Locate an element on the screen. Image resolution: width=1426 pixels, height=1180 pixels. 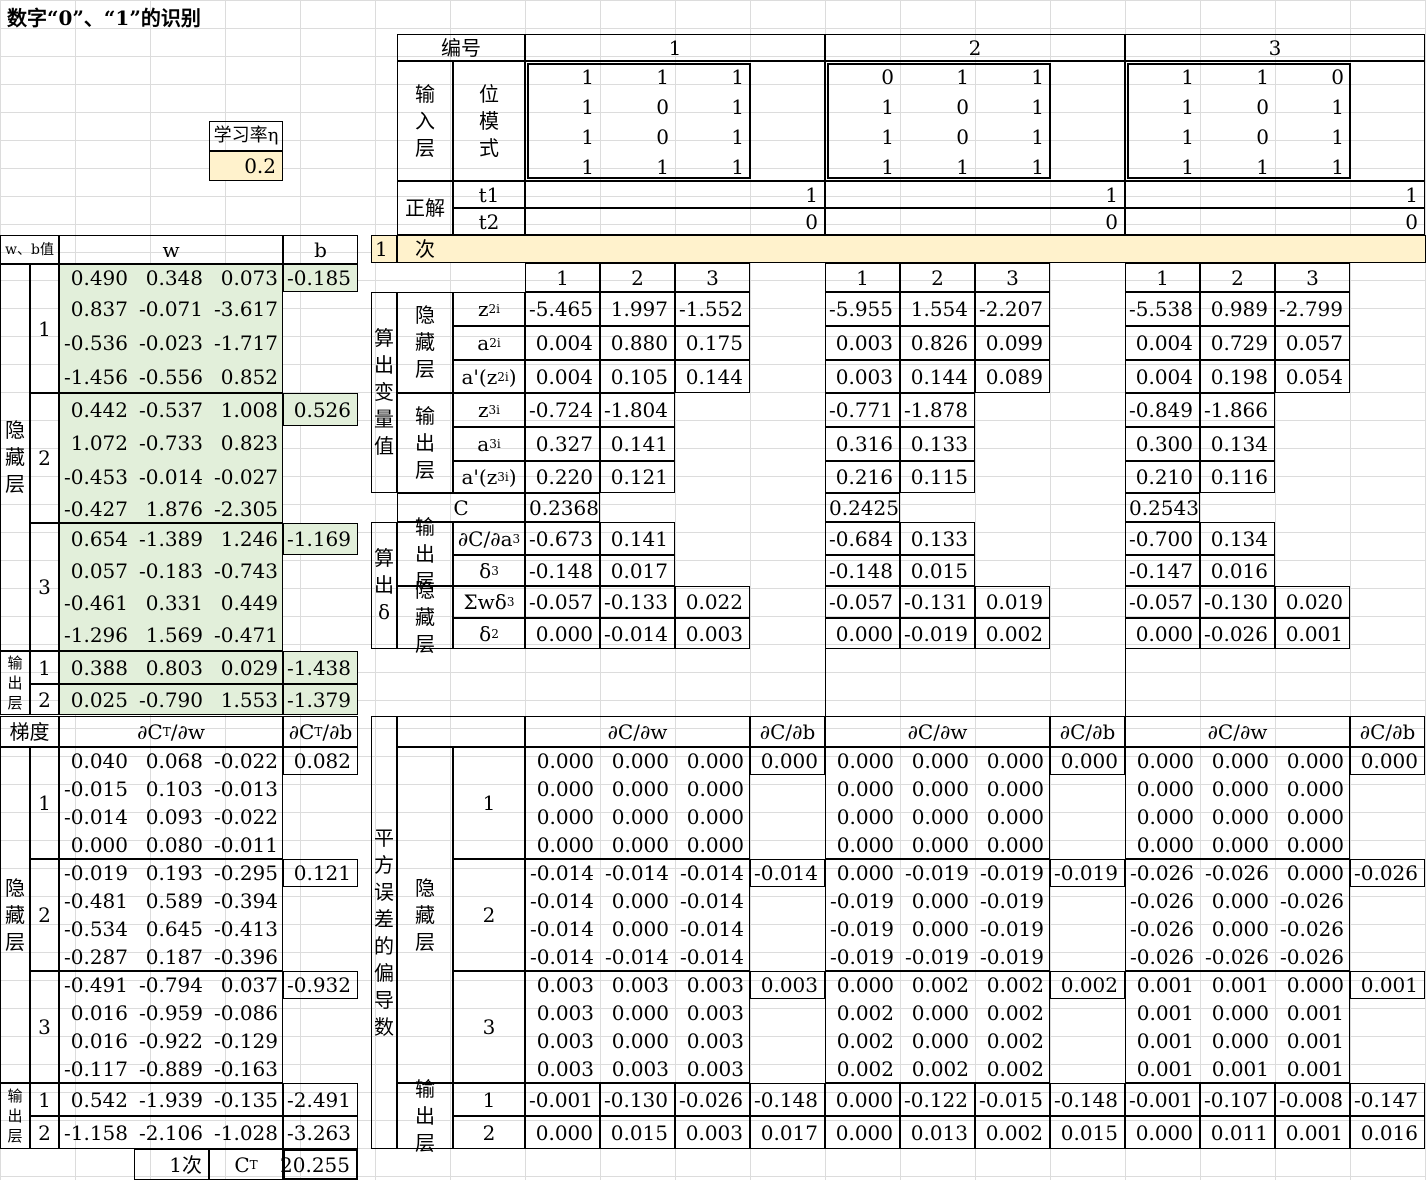
bias-cell: -0.185 is located at coordinates (320, 278).